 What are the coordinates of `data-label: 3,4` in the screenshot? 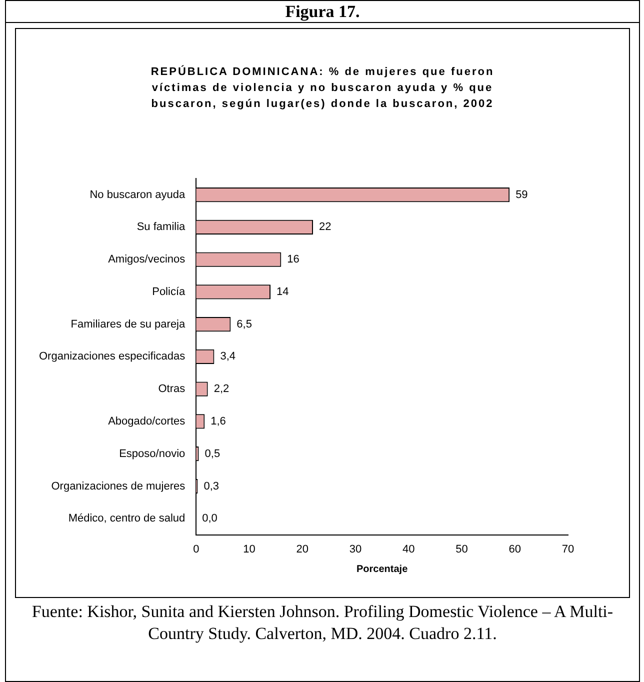 It's located at (228, 356).